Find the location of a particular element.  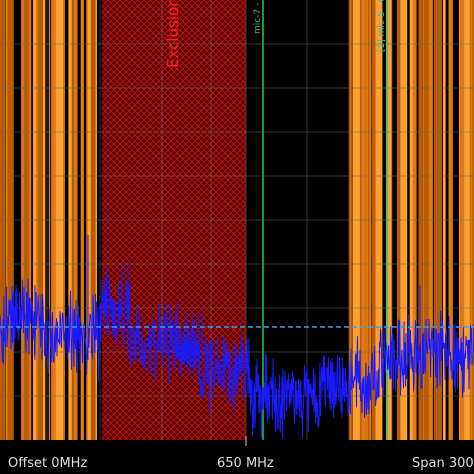

center-frequency-label: 650 MHz is located at coordinates (245, 463).